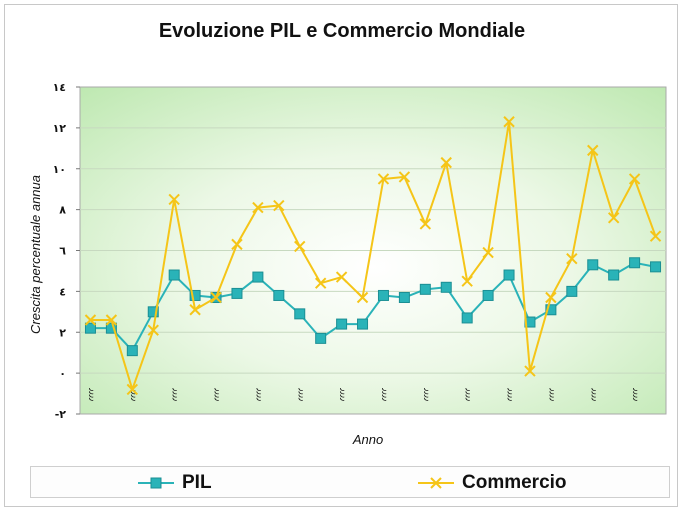  What do you see at coordinates (350, 482) in the screenshot?
I see `legend: PIL Commercio` at bounding box center [350, 482].